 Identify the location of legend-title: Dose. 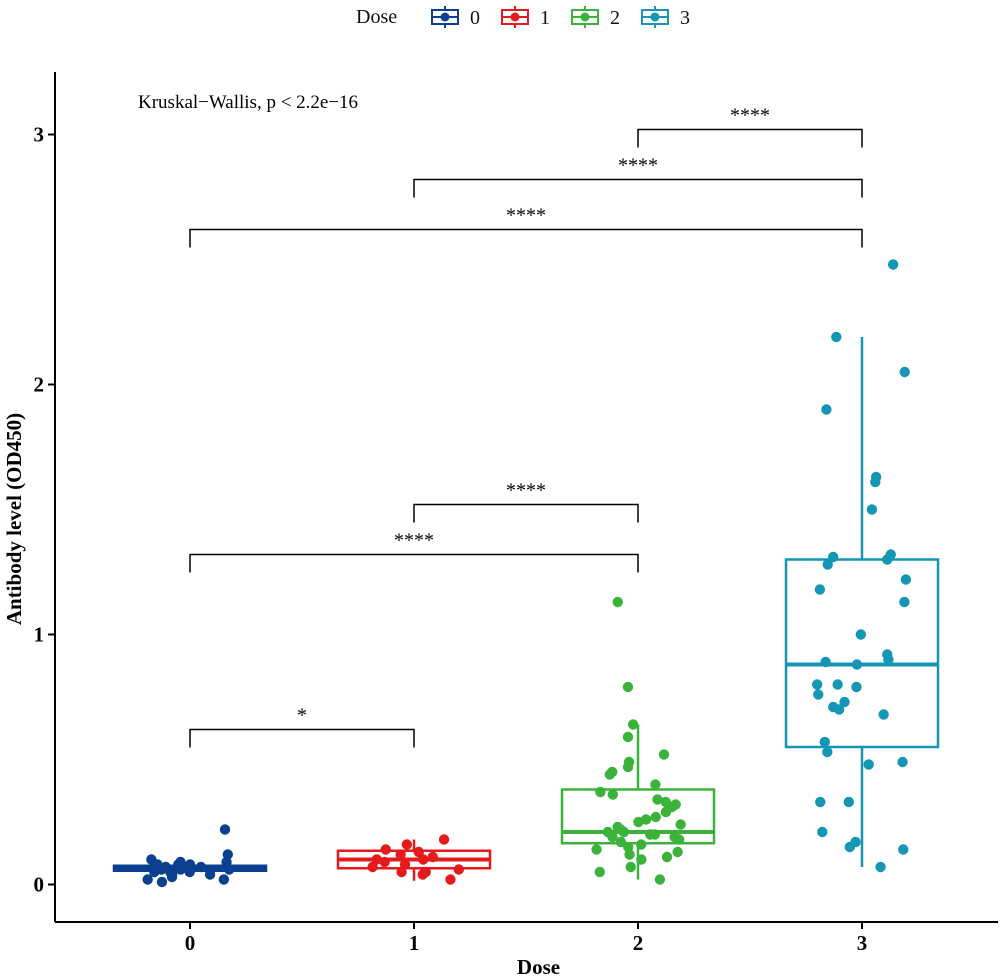
(377, 17).